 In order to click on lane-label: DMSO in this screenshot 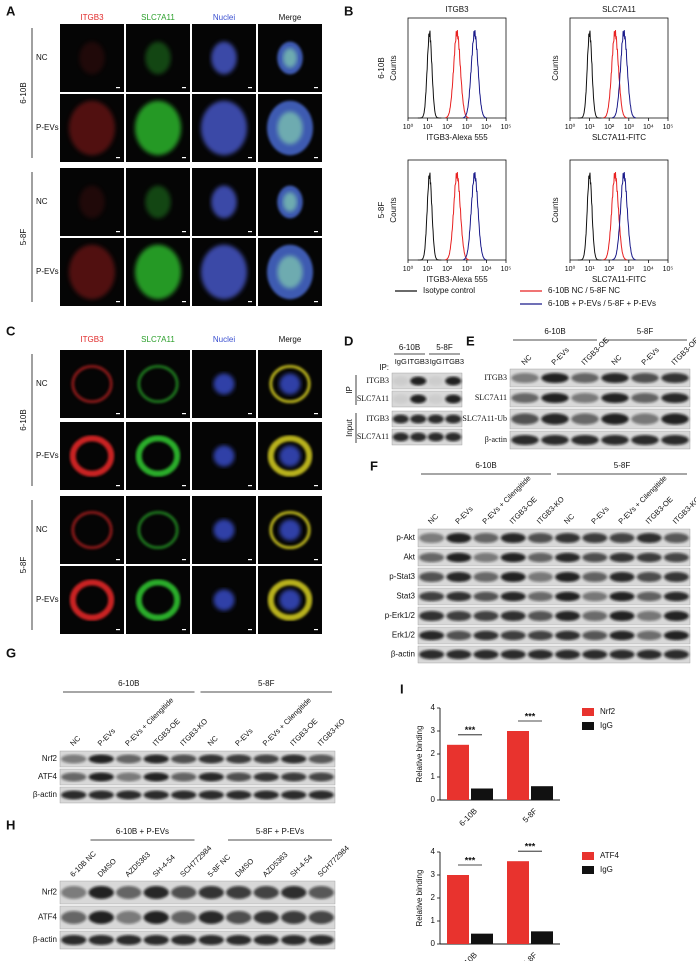, I will do `click(244, 867)`.